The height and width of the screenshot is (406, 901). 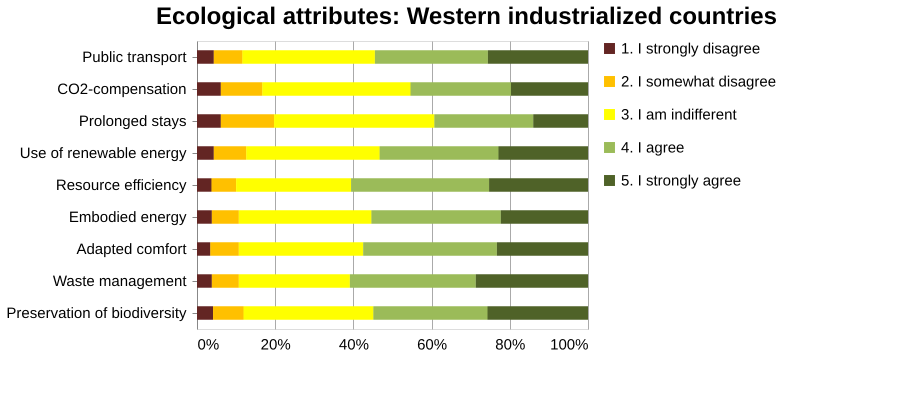 I want to click on legend-label: 1. I strongly disagree, so click(x=690, y=49).